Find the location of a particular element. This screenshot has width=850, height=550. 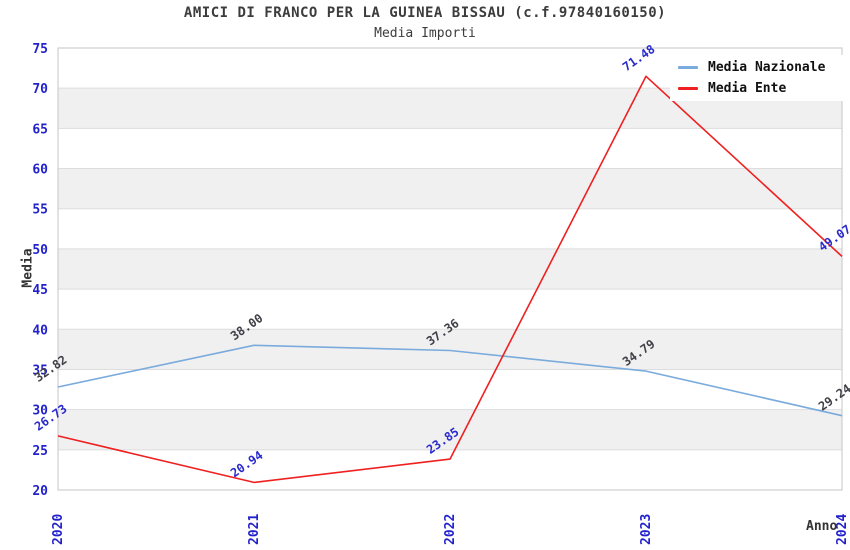

legend-entry-nazionale: Media Nazionale is located at coordinates (763, 67).